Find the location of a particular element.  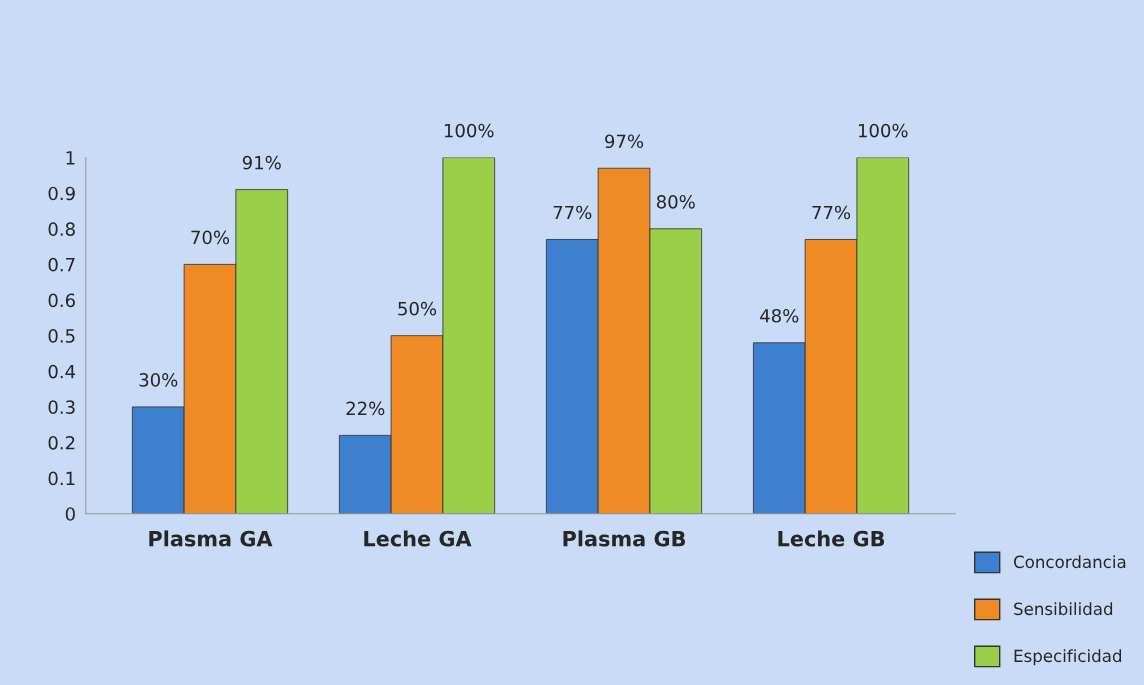

y-tick-label: 0.5 is located at coordinates (61, 336).